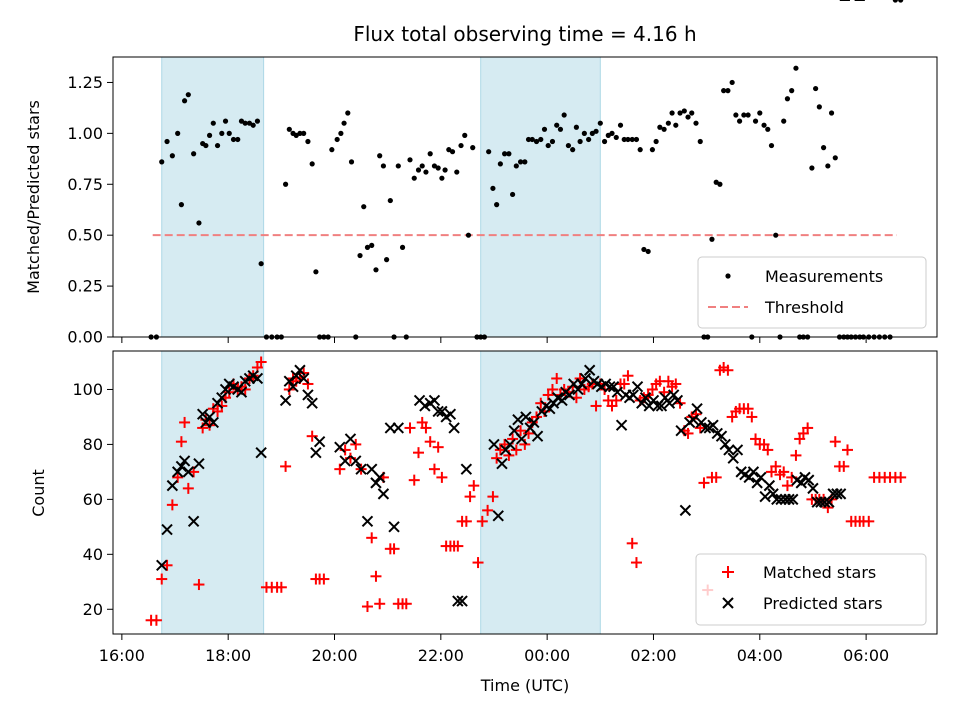 The image size is (960, 720). What do you see at coordinates (441, 655) in the screenshot?
I see `x-tick-label: 22:00` at bounding box center [441, 655].